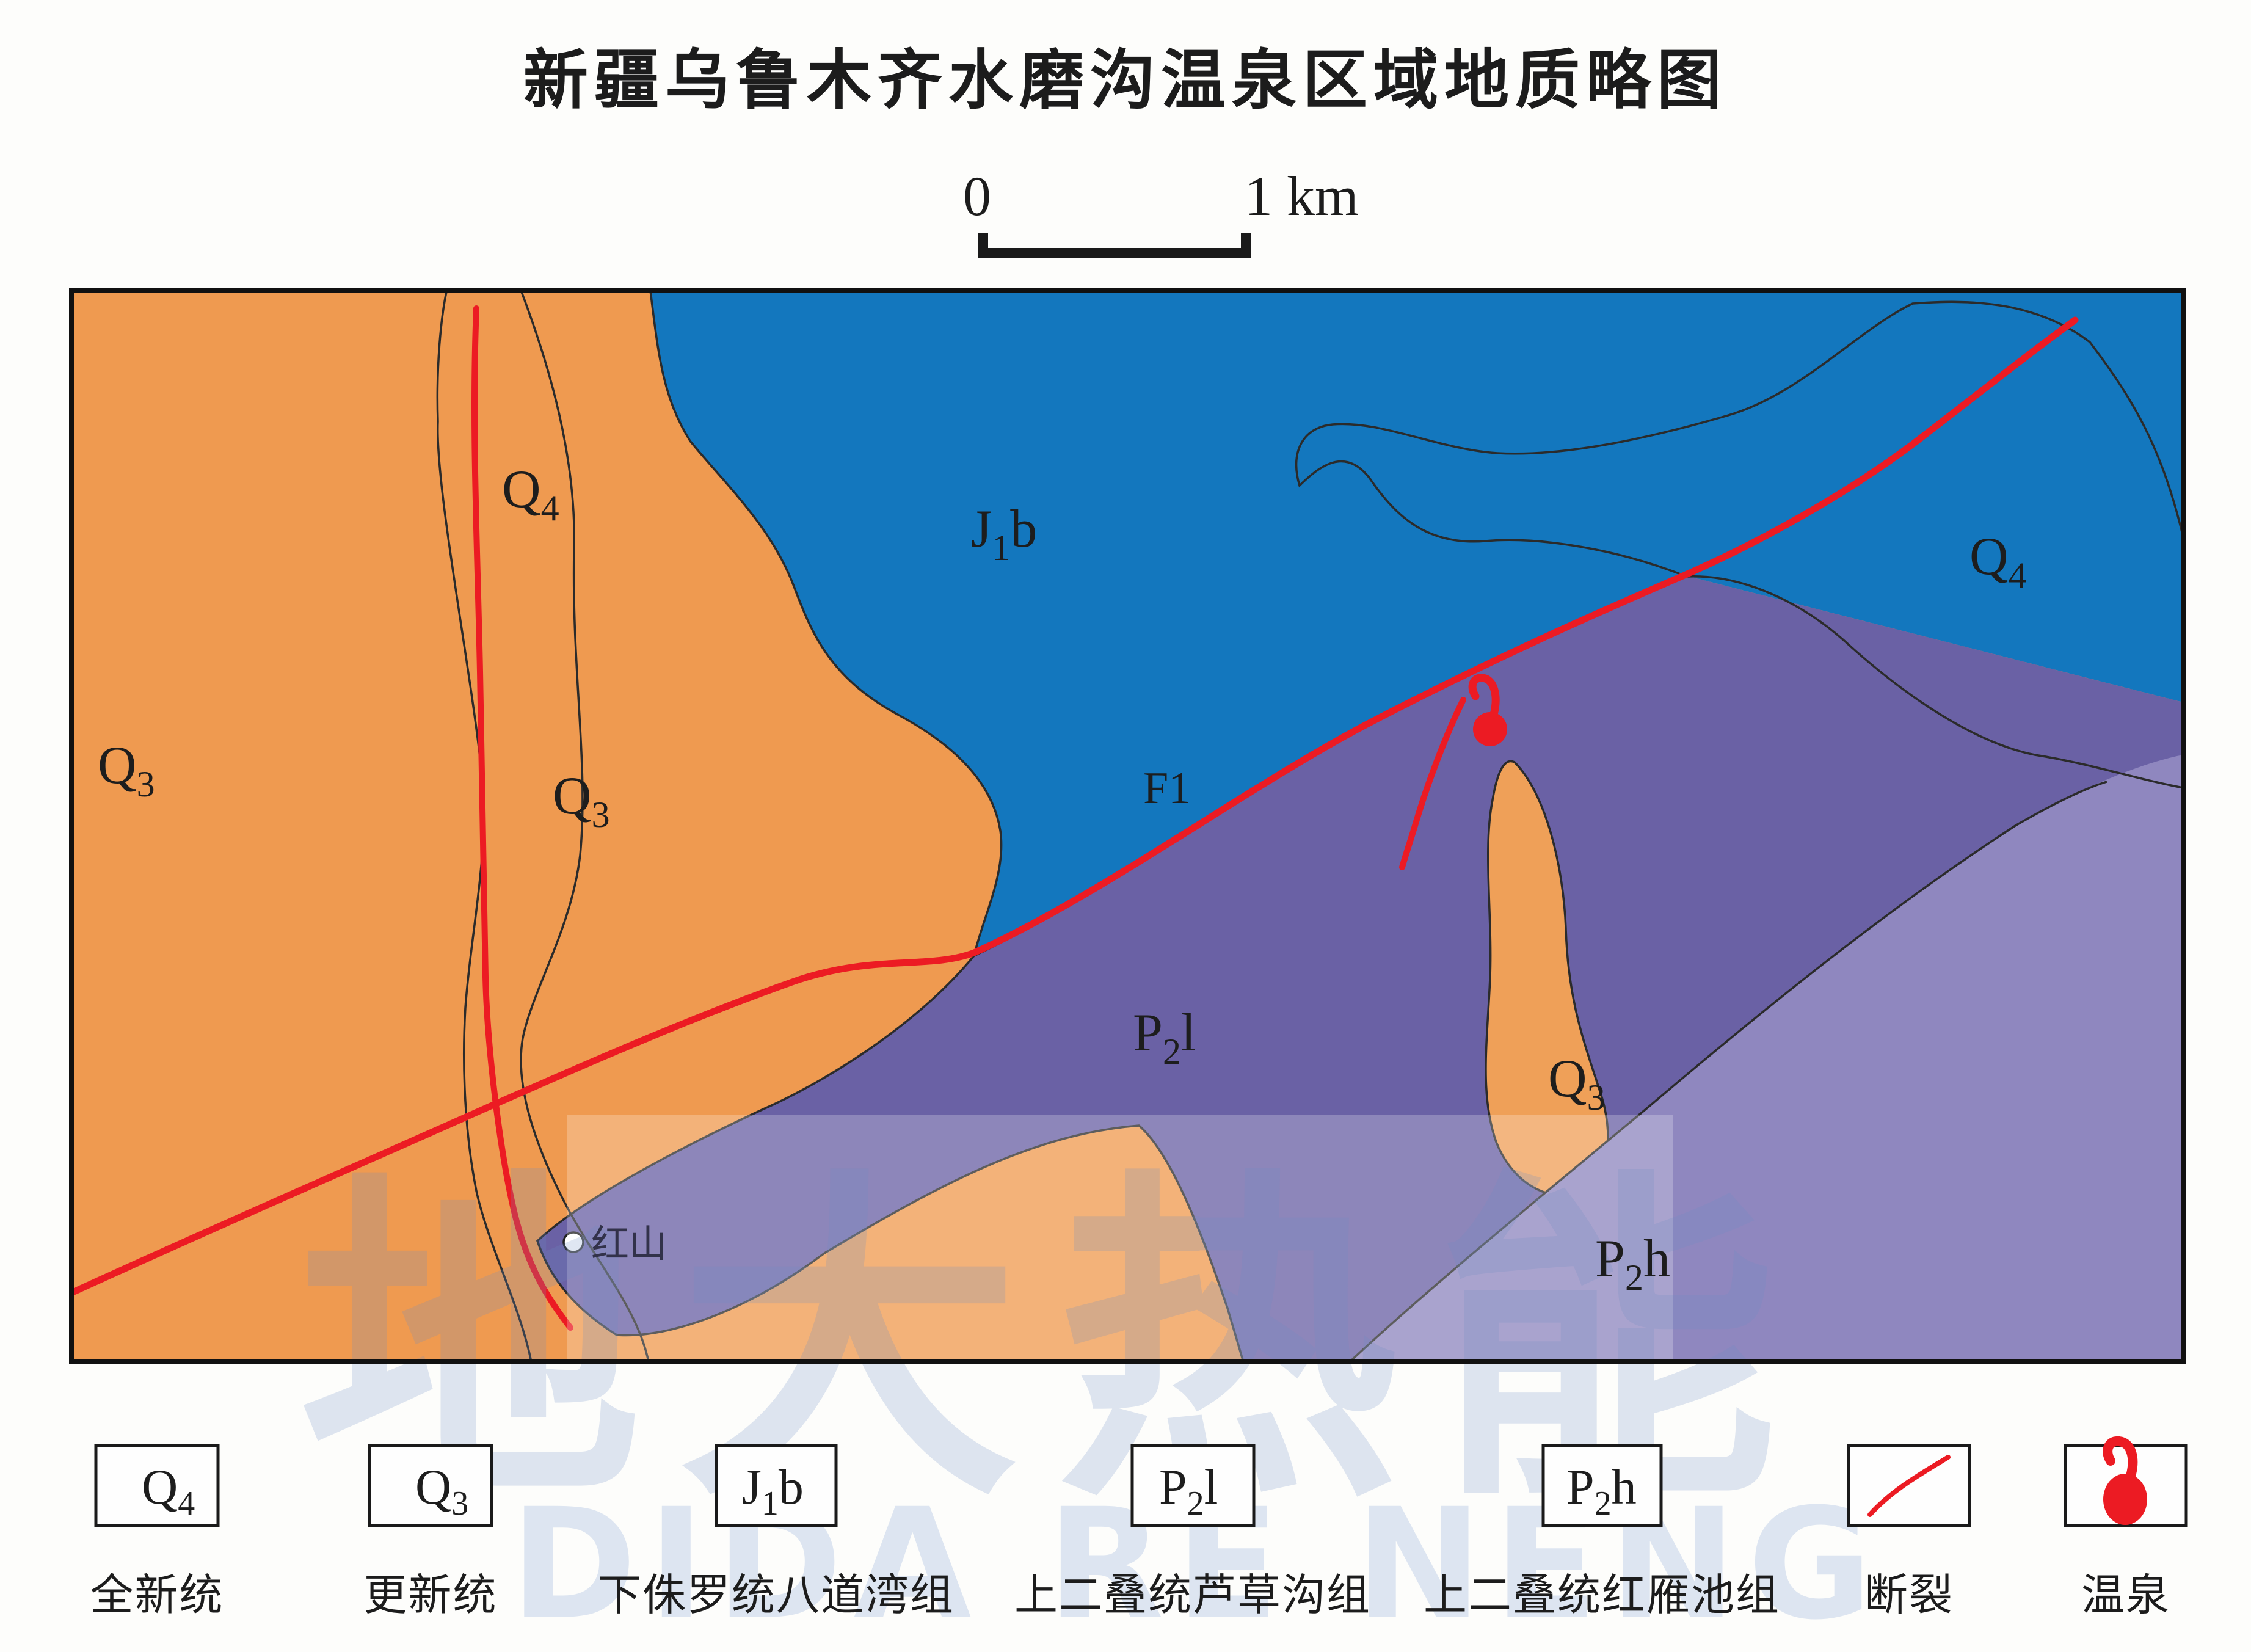  I want to click on legend-item-j1b: J1b 下侏罗统八道湾组, so click(776, 1532).